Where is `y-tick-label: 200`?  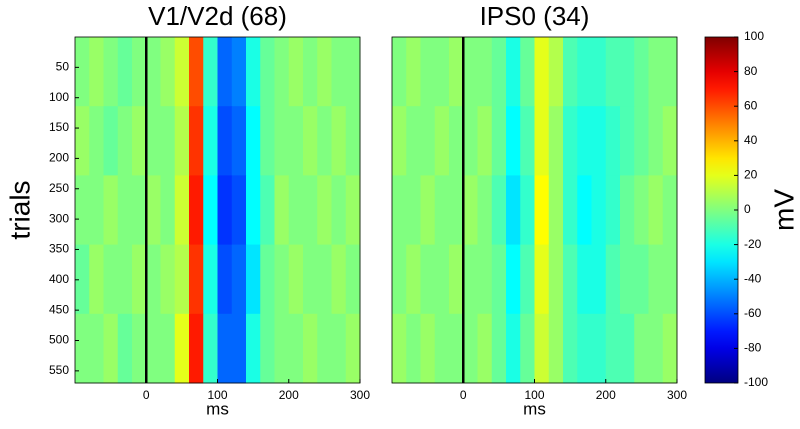
y-tick-label: 200 is located at coordinates (59, 158).